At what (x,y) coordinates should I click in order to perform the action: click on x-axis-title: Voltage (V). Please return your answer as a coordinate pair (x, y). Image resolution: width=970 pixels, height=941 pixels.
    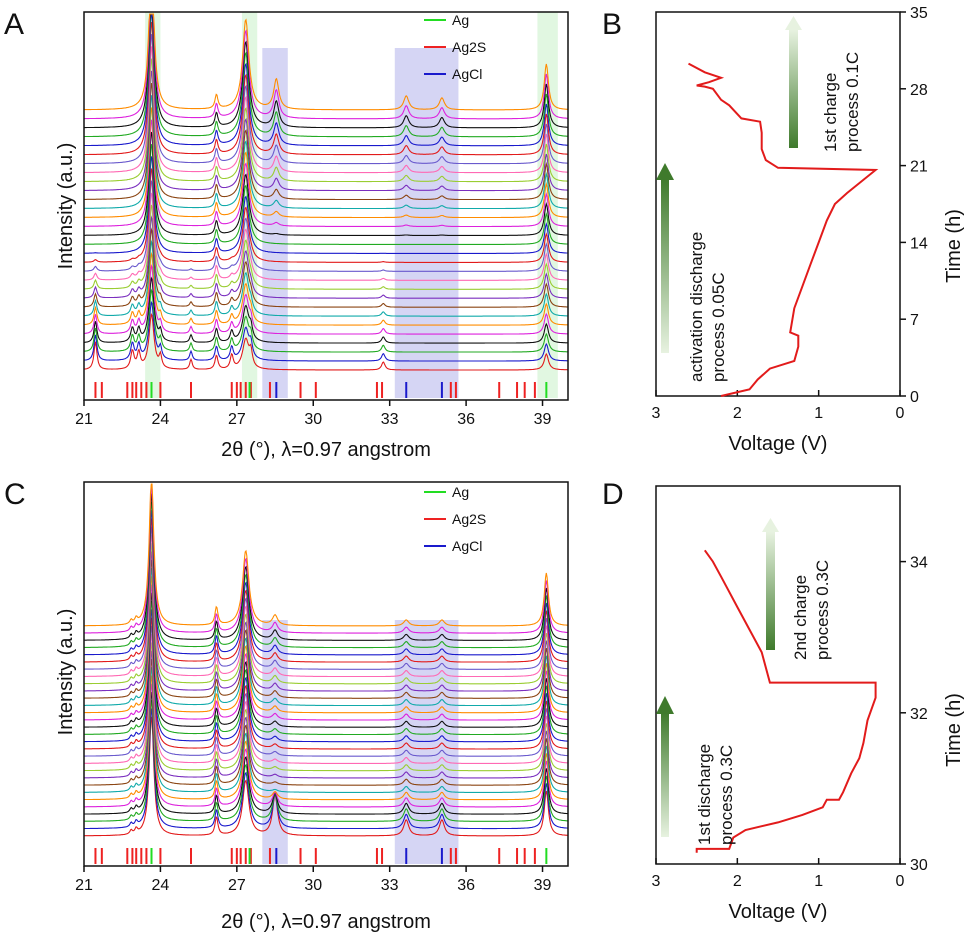
    Looking at the image, I should click on (778, 444).